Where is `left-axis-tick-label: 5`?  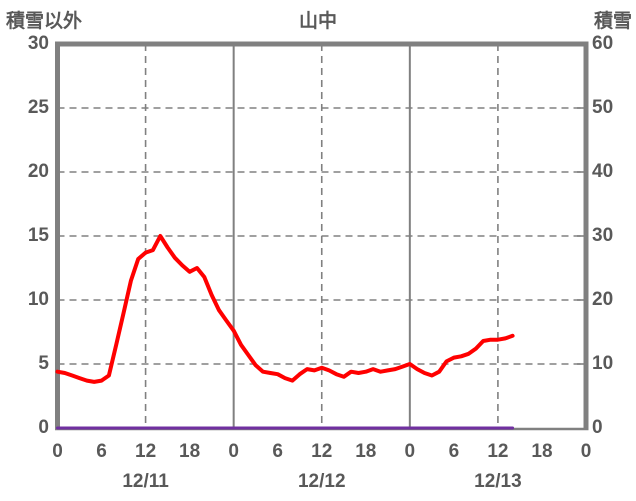
left-axis-tick-label: 5 is located at coordinates (43, 363).